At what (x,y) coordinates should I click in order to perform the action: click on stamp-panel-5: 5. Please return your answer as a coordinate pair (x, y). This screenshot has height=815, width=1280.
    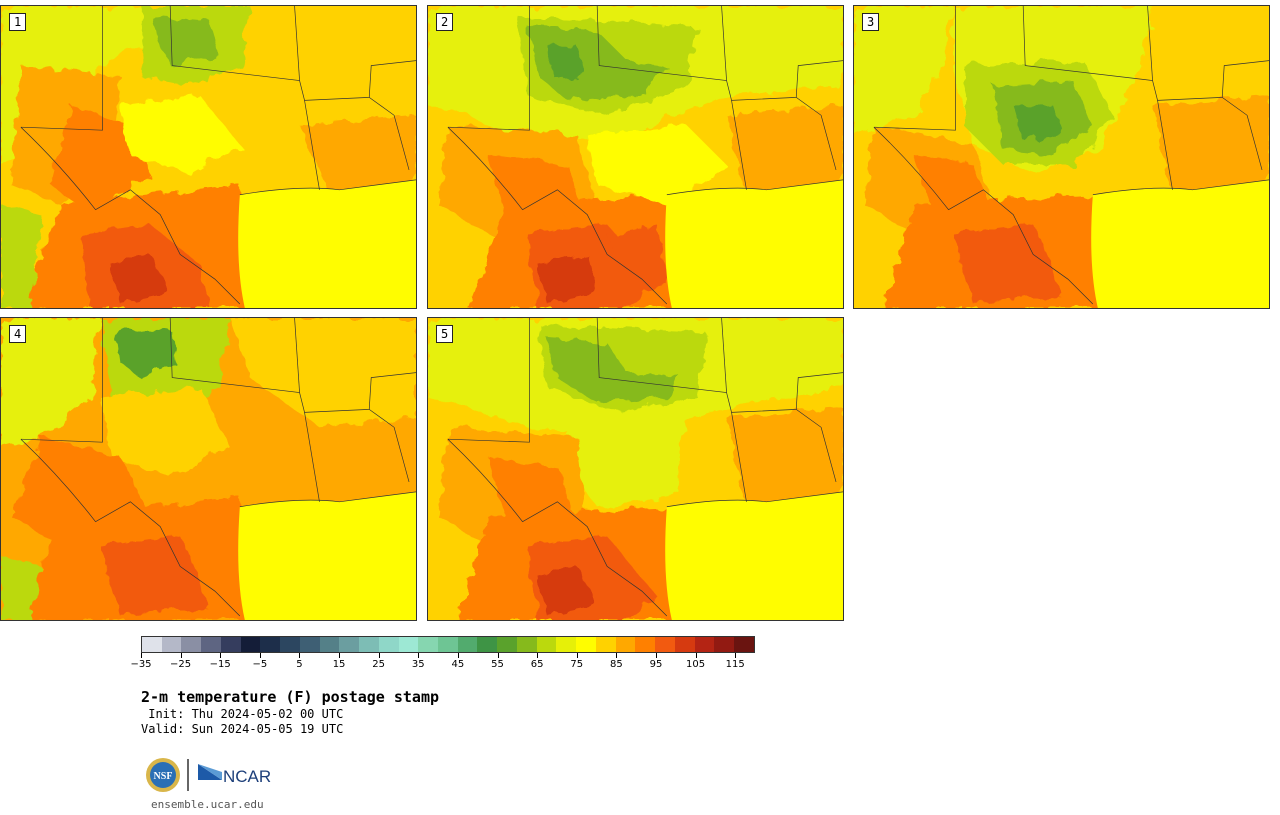
    Looking at the image, I should click on (635, 469).